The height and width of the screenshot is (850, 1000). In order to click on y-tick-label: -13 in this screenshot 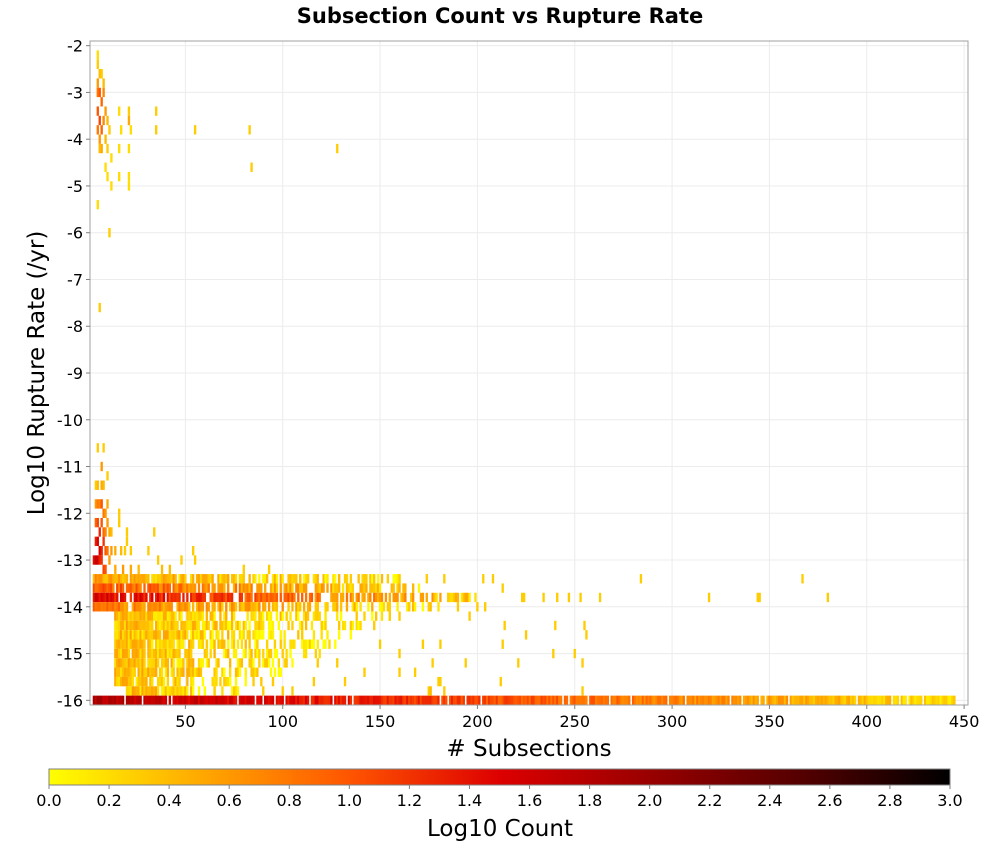, I will do `click(70, 560)`.